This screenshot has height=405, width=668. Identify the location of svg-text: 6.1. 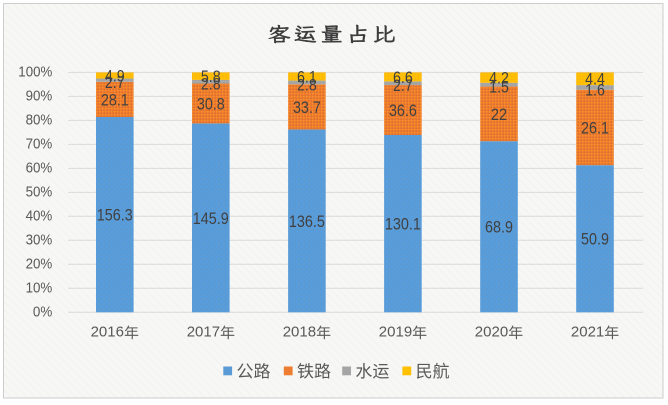
(307, 76).